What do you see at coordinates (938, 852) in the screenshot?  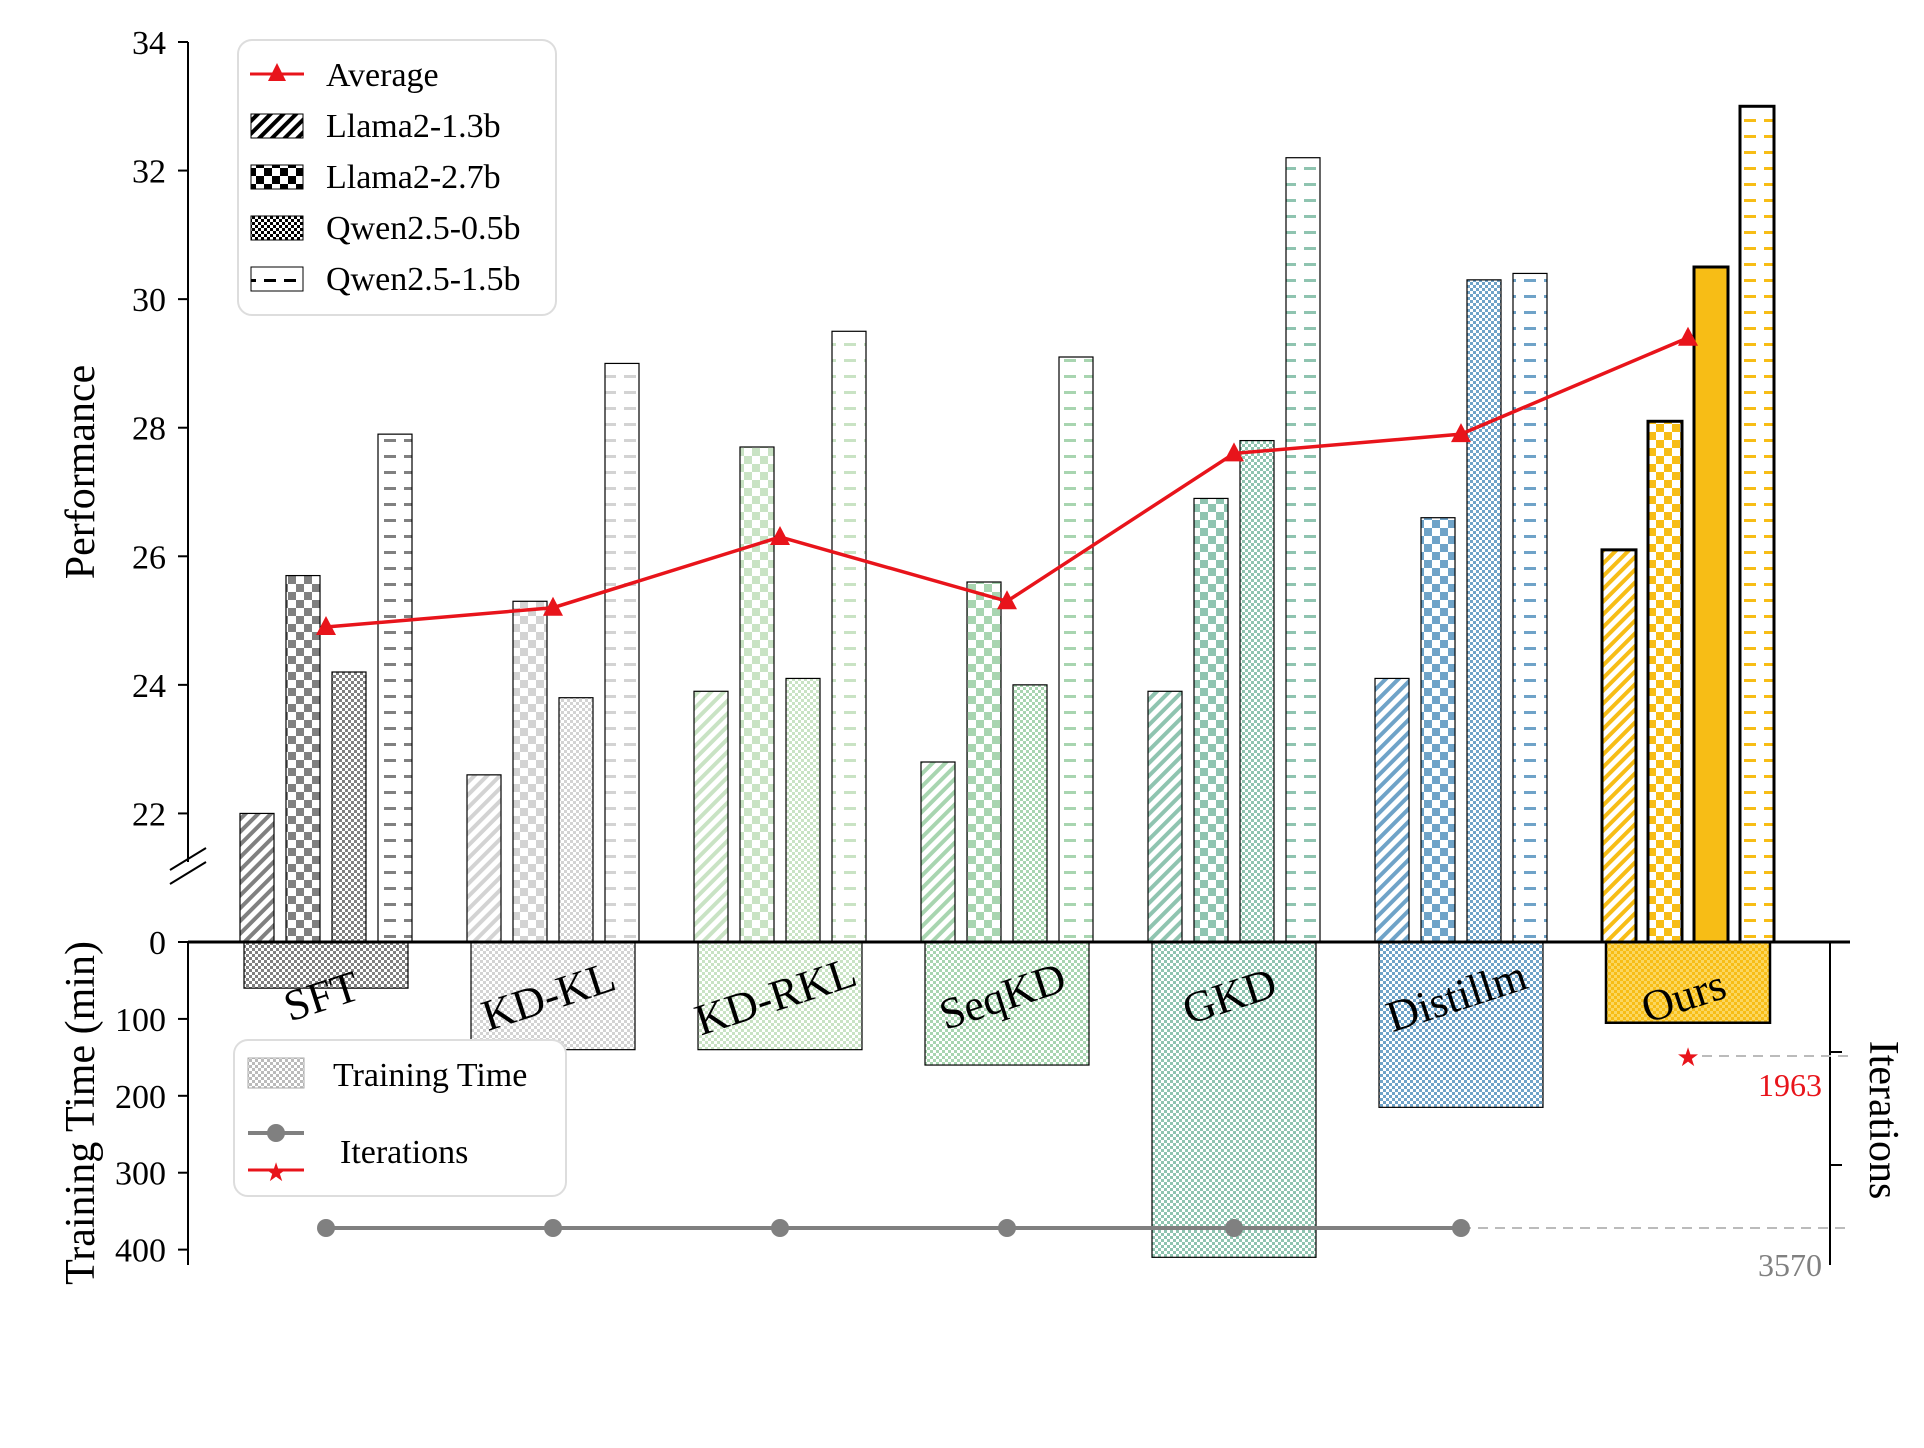 I see `bar-seqkd-llama2-1-3b` at bounding box center [938, 852].